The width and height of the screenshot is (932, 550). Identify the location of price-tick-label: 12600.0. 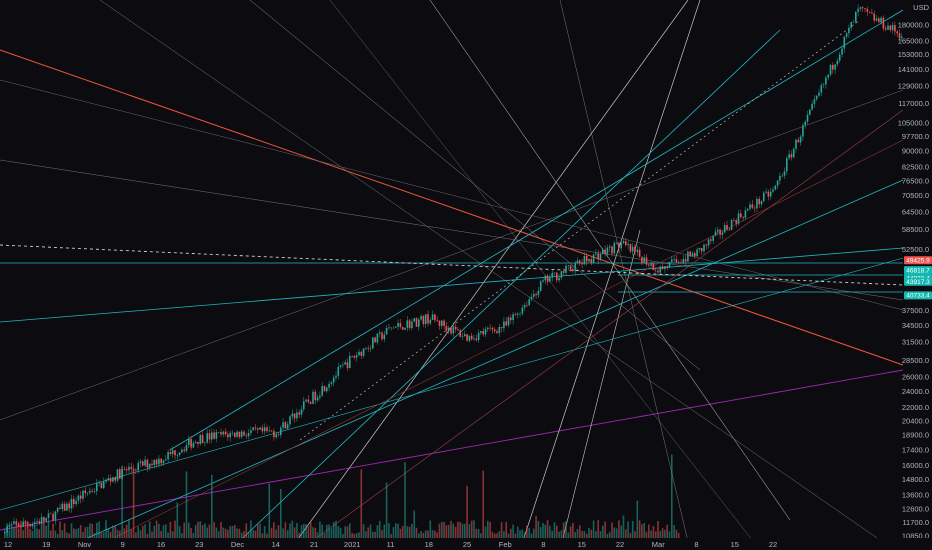
(915, 508).